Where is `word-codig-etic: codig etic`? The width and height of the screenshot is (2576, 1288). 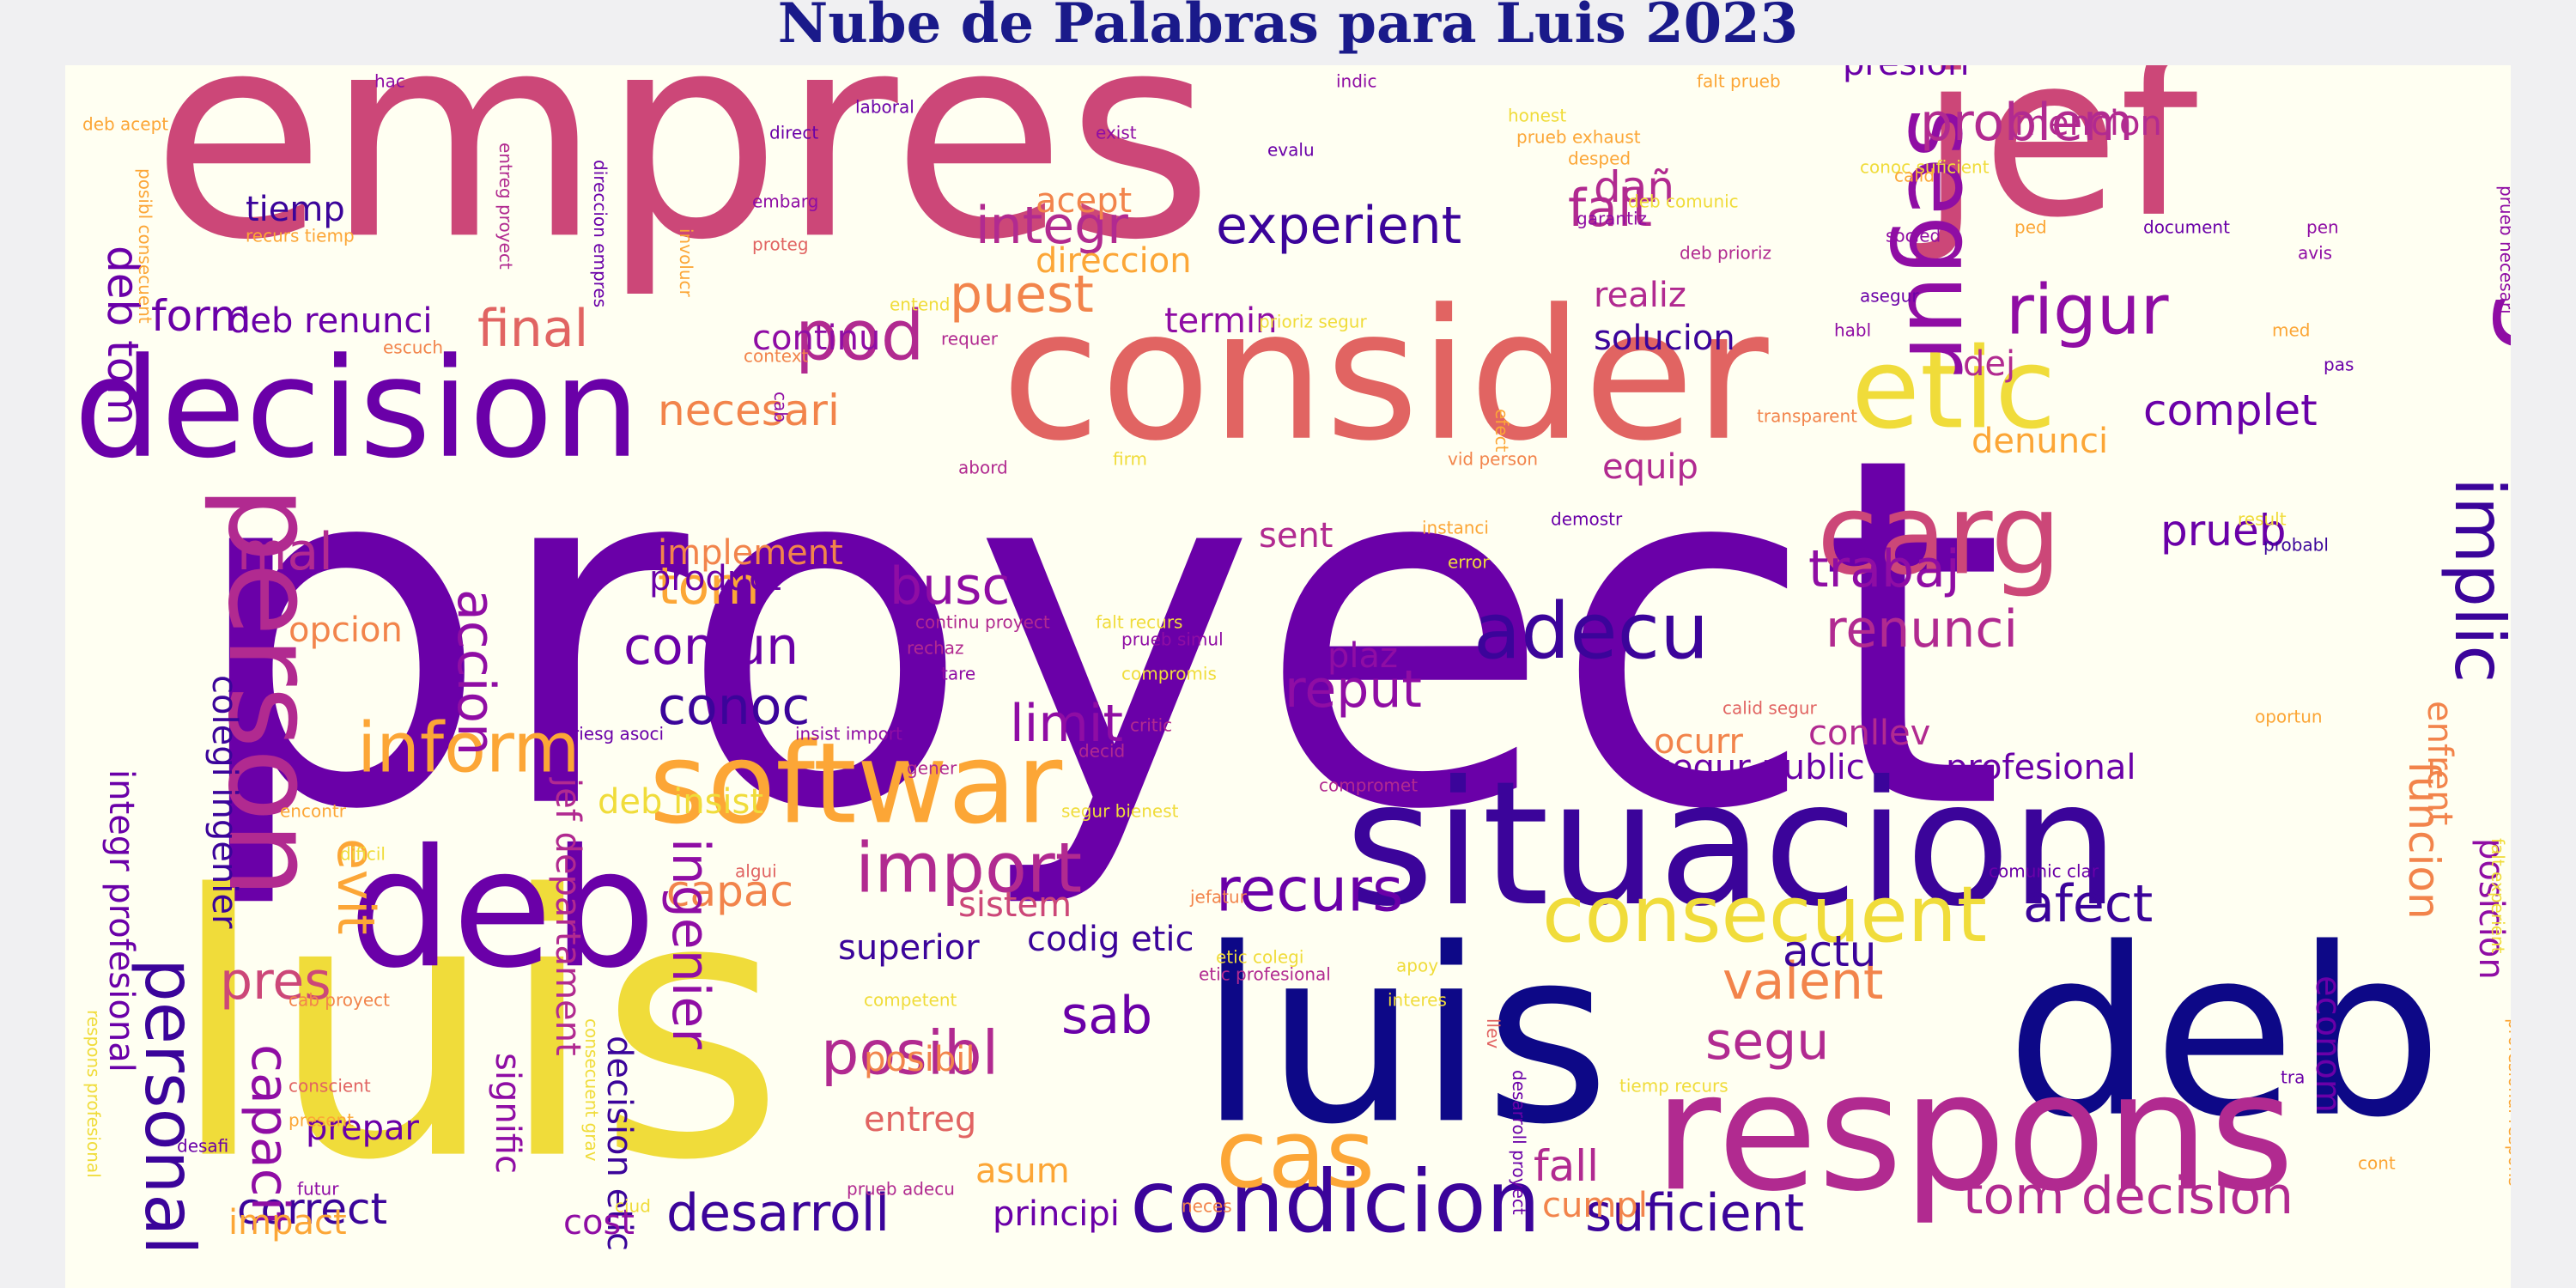 word-codig-etic: codig etic is located at coordinates (1111, 940).